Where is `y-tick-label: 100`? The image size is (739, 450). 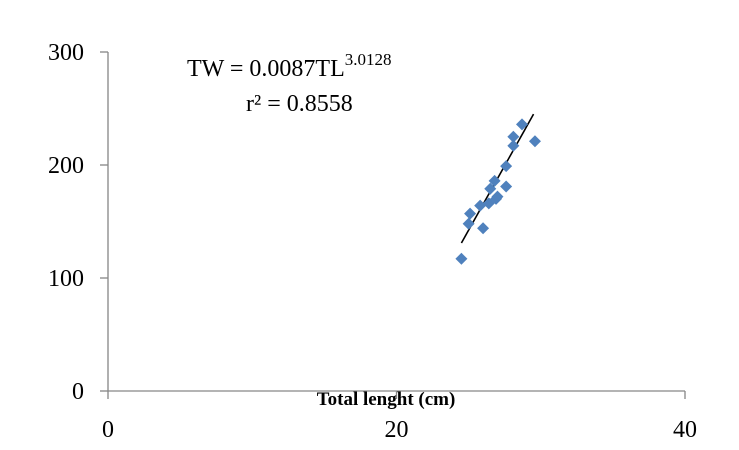
y-tick-label: 100 is located at coordinates (66, 279).